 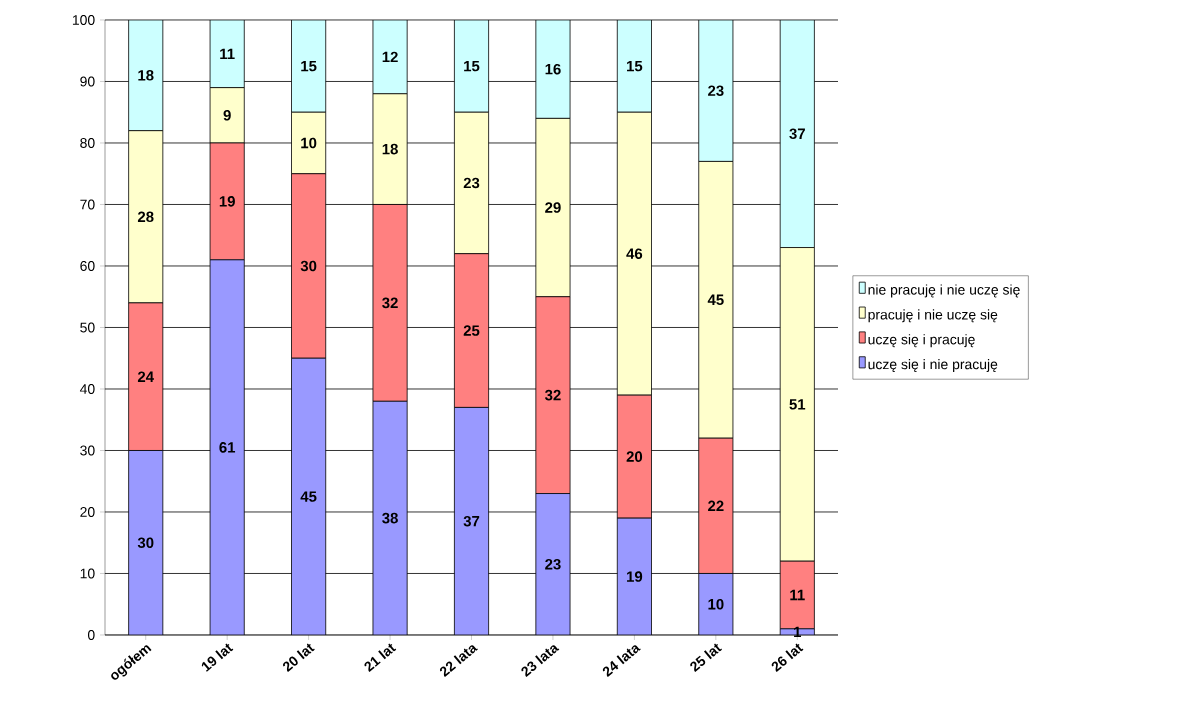 I want to click on y-tick-label: 70, so click(x=87, y=204).